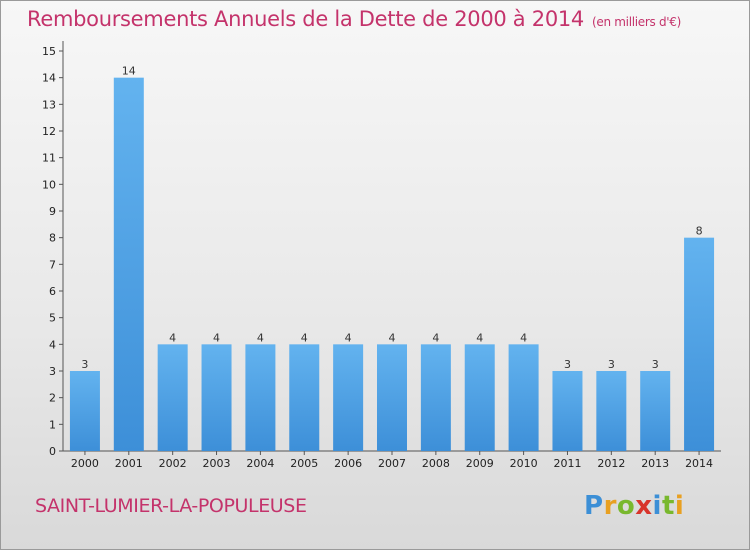 The width and height of the screenshot is (750, 551). Describe the element at coordinates (610, 506) in the screenshot. I see `logo-letter: r` at that location.